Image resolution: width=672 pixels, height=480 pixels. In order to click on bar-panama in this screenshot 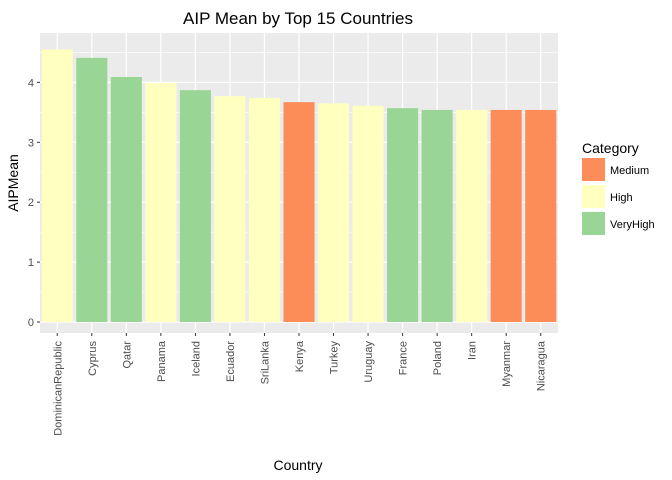, I will do `click(161, 202)`.